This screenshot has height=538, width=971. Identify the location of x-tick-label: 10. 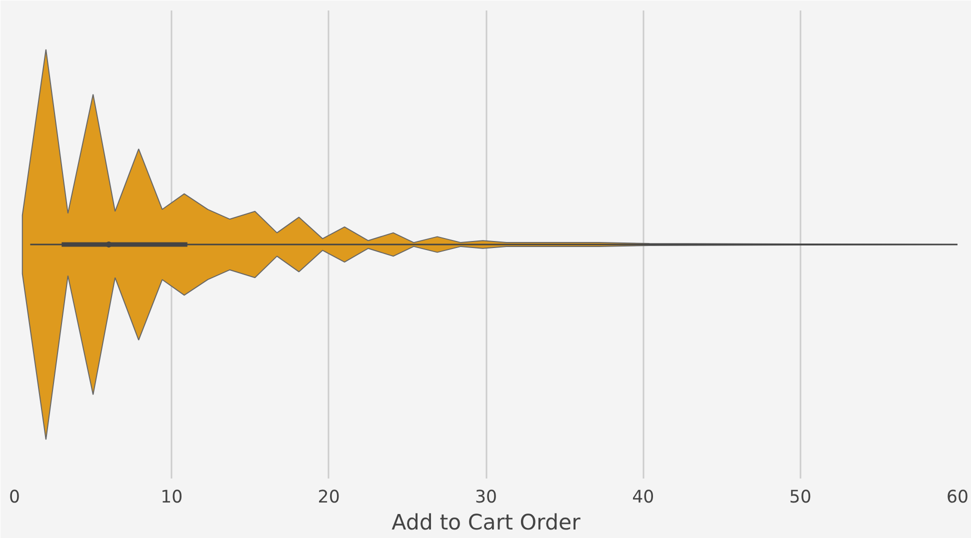
(171, 498).